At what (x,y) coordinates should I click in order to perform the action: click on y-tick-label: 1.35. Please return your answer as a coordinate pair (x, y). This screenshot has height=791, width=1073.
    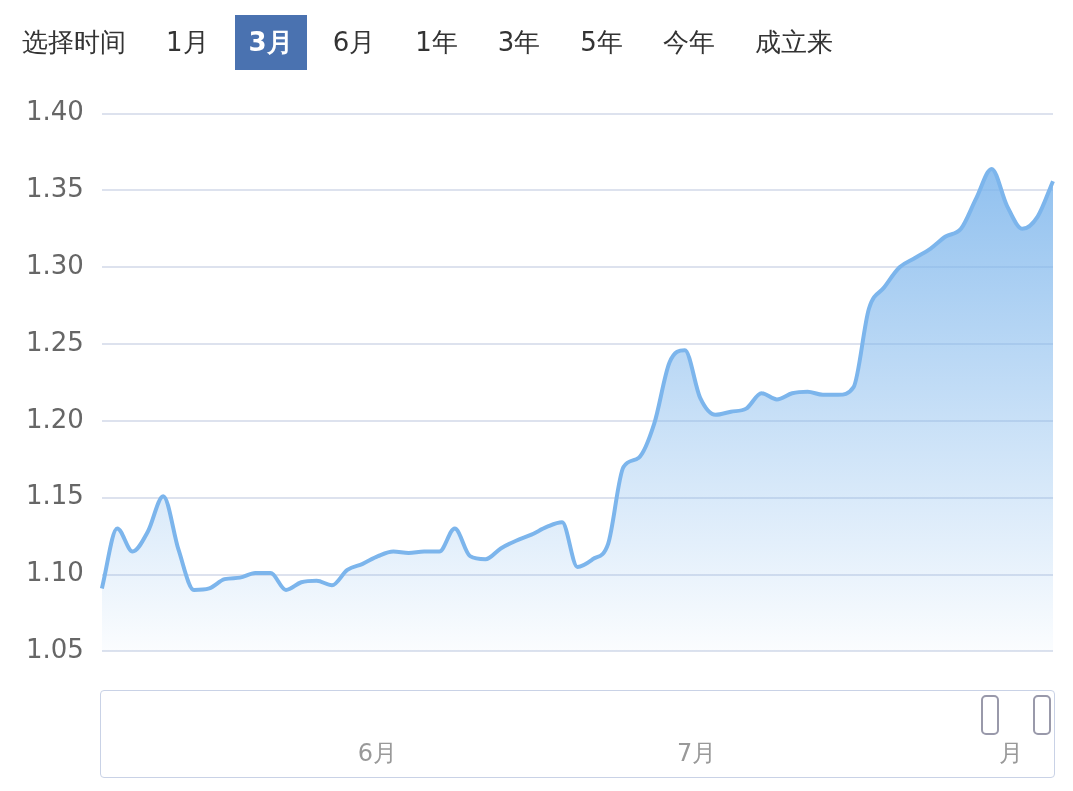
    Looking at the image, I should click on (55, 188).